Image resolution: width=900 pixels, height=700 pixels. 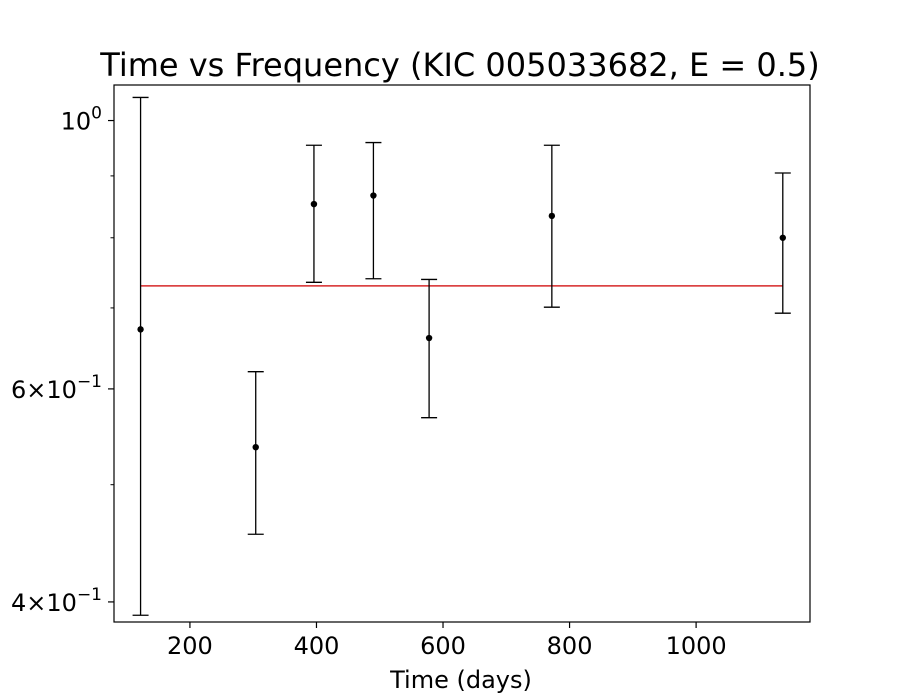 What do you see at coordinates (570, 646) in the screenshot?
I see `x-tick-label: 800` at bounding box center [570, 646].